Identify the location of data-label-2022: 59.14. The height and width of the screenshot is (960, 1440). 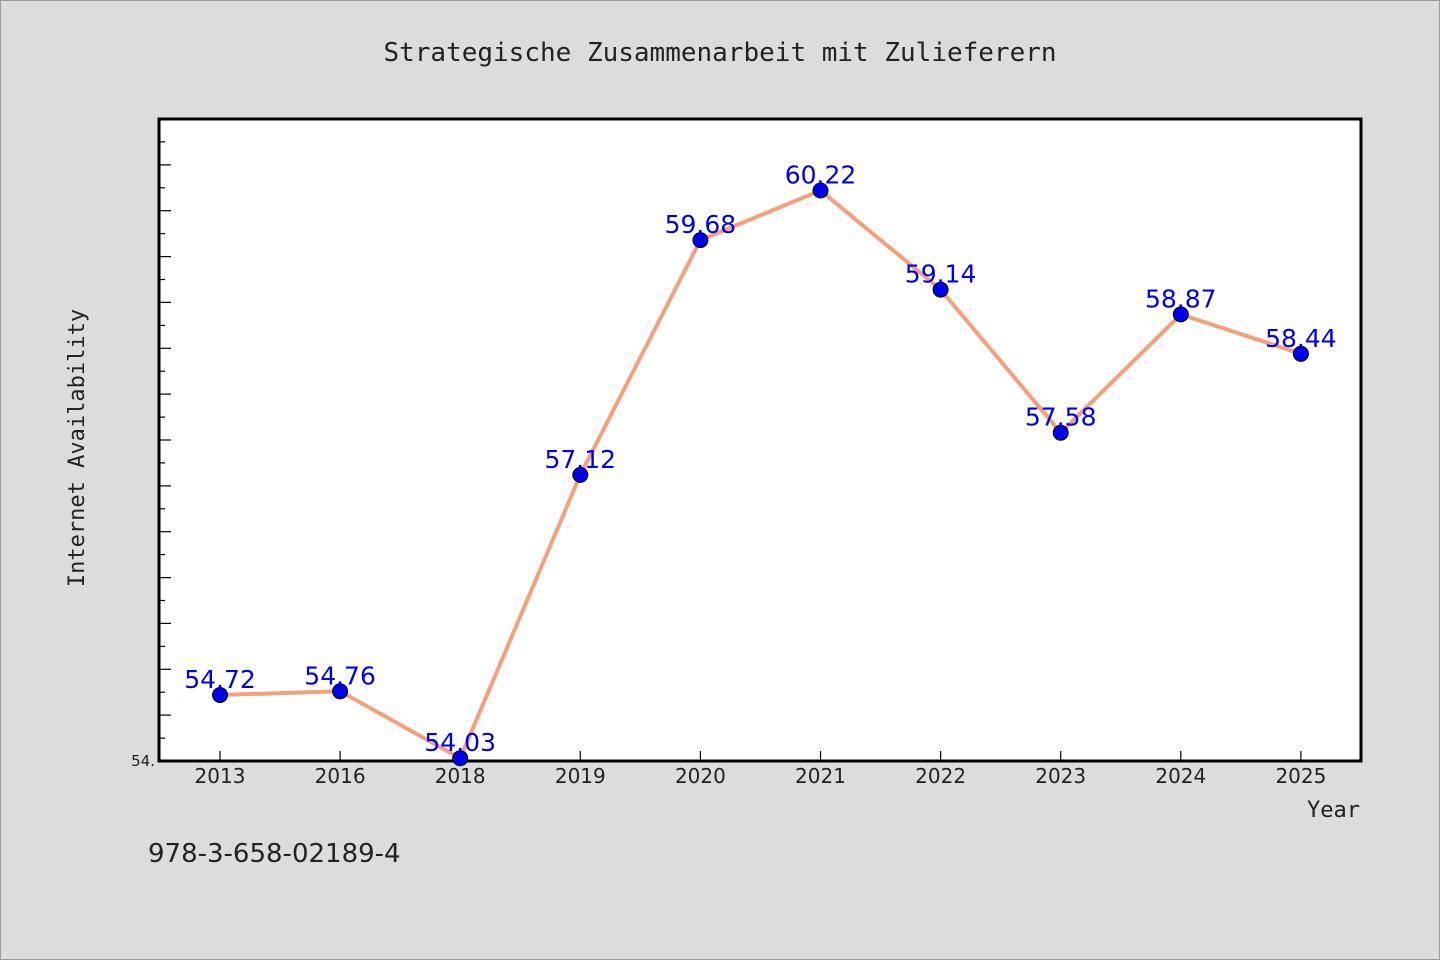
(941, 274).